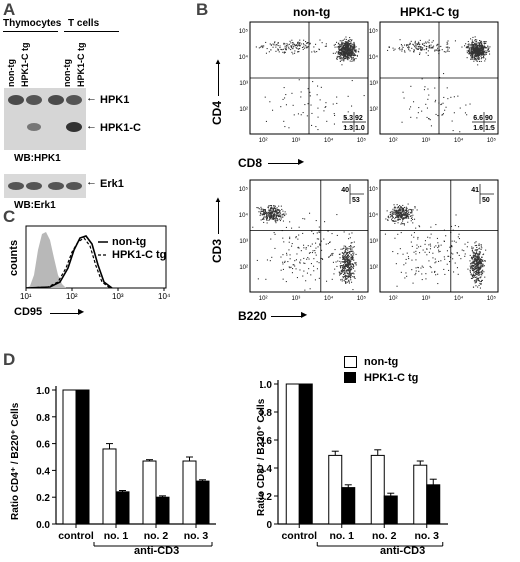 The height and width of the screenshot is (562, 520). I want to click on quadrant-percent: 90, so click(489, 118).